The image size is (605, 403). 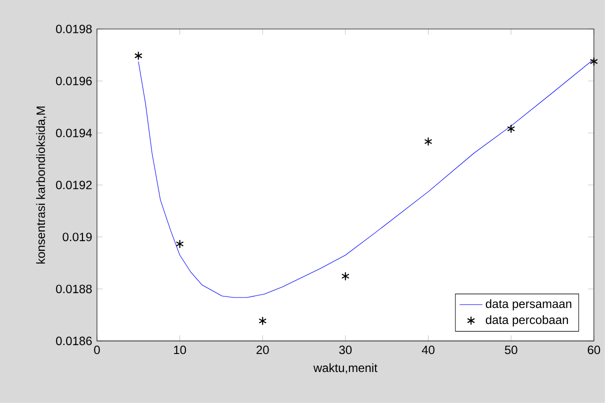 I want to click on y-tick-label: 0.019, so click(x=77, y=237).